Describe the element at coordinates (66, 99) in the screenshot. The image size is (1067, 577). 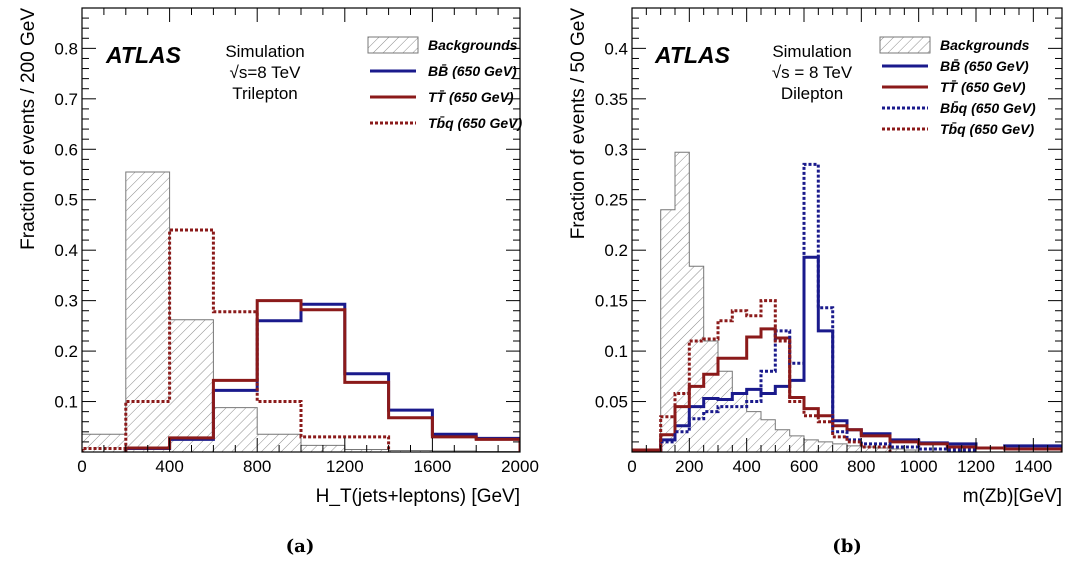
I see `y-tick-label: 0.7` at that location.